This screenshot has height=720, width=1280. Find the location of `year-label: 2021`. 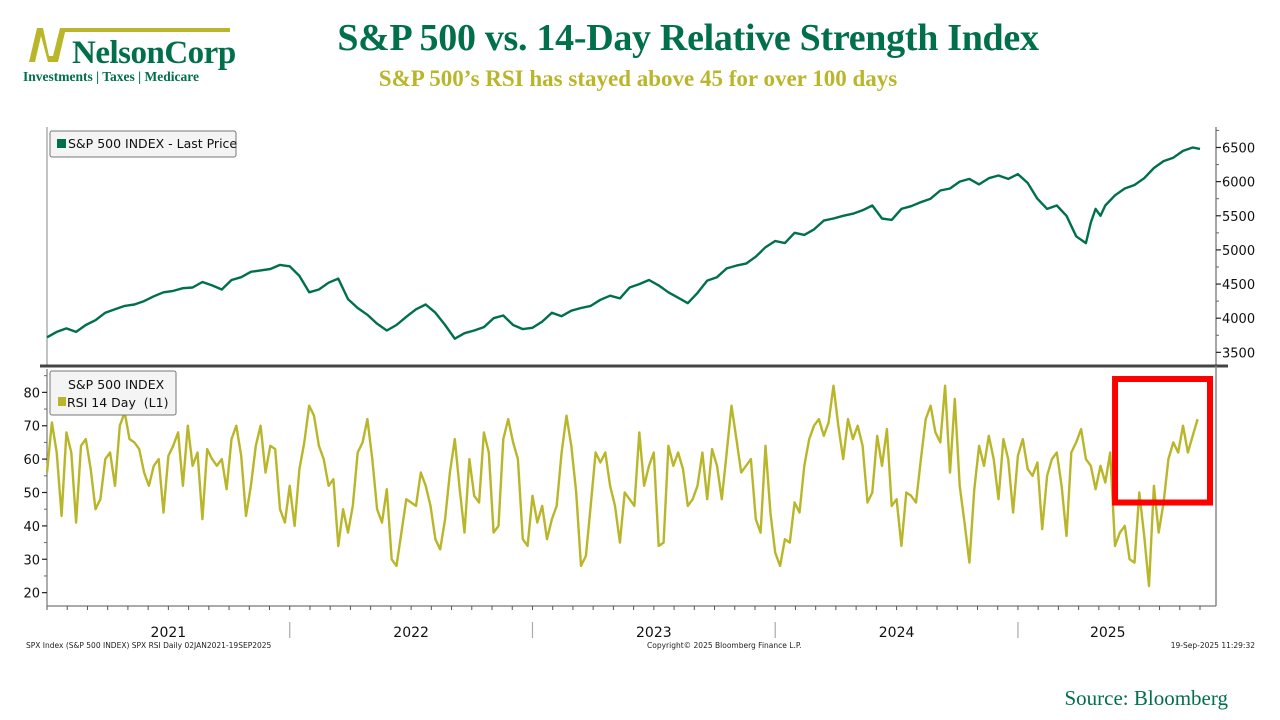

year-label: 2021 is located at coordinates (169, 633).